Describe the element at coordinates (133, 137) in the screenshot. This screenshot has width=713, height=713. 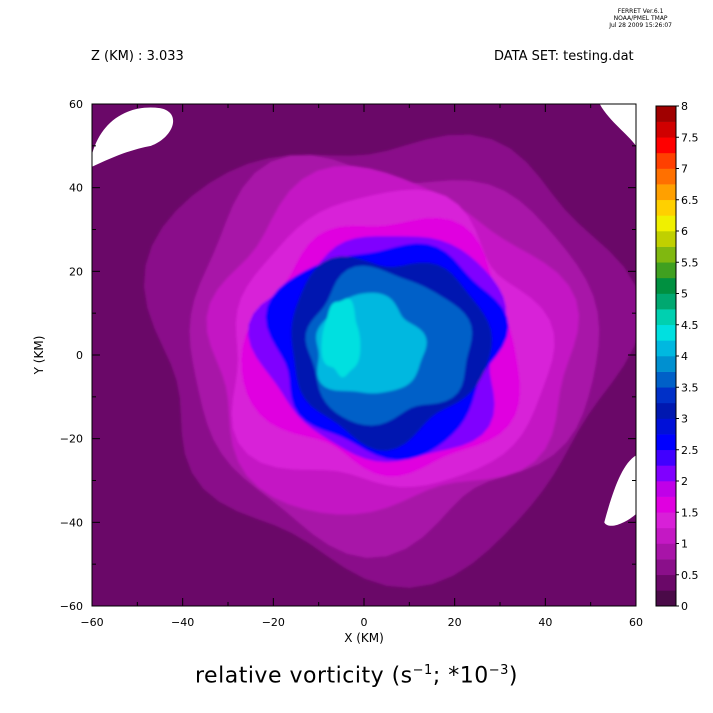
I see `missing-region-top-left` at that location.